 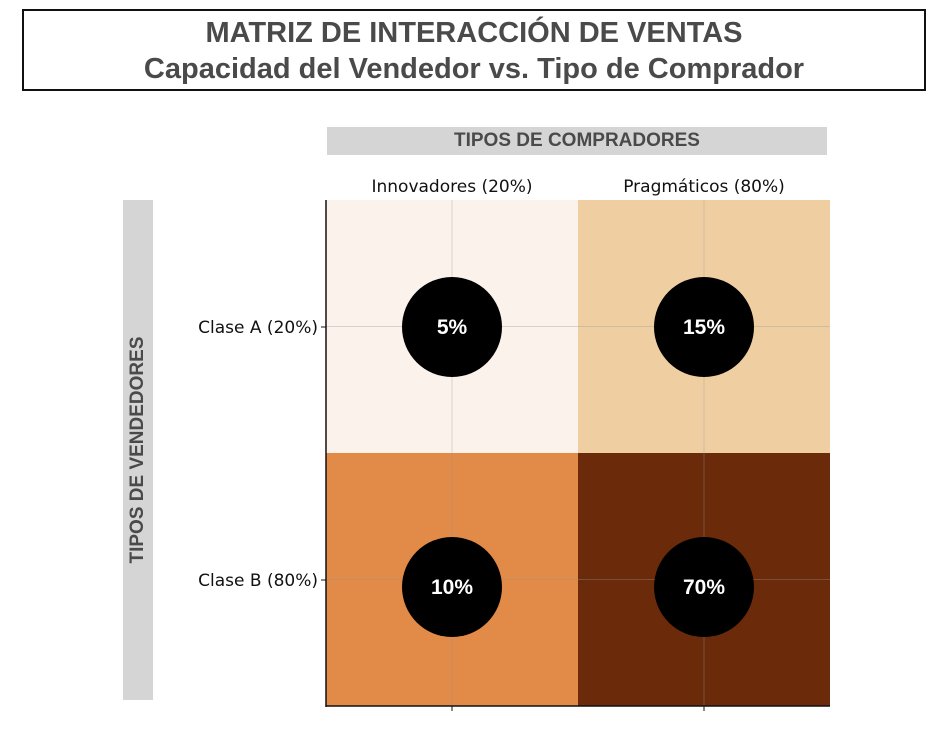 I want to click on data-label: 70%, so click(x=704, y=587).